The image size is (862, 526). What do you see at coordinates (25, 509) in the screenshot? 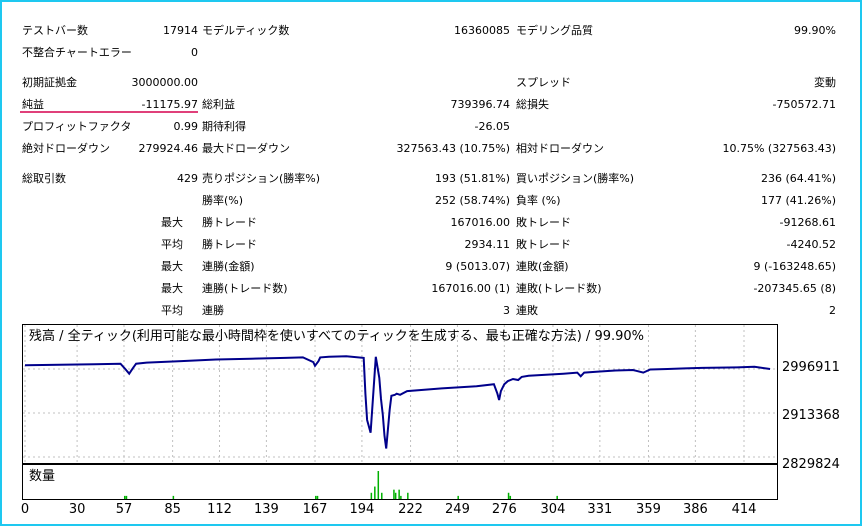
I see `x-tick-label: 0` at bounding box center [25, 509].